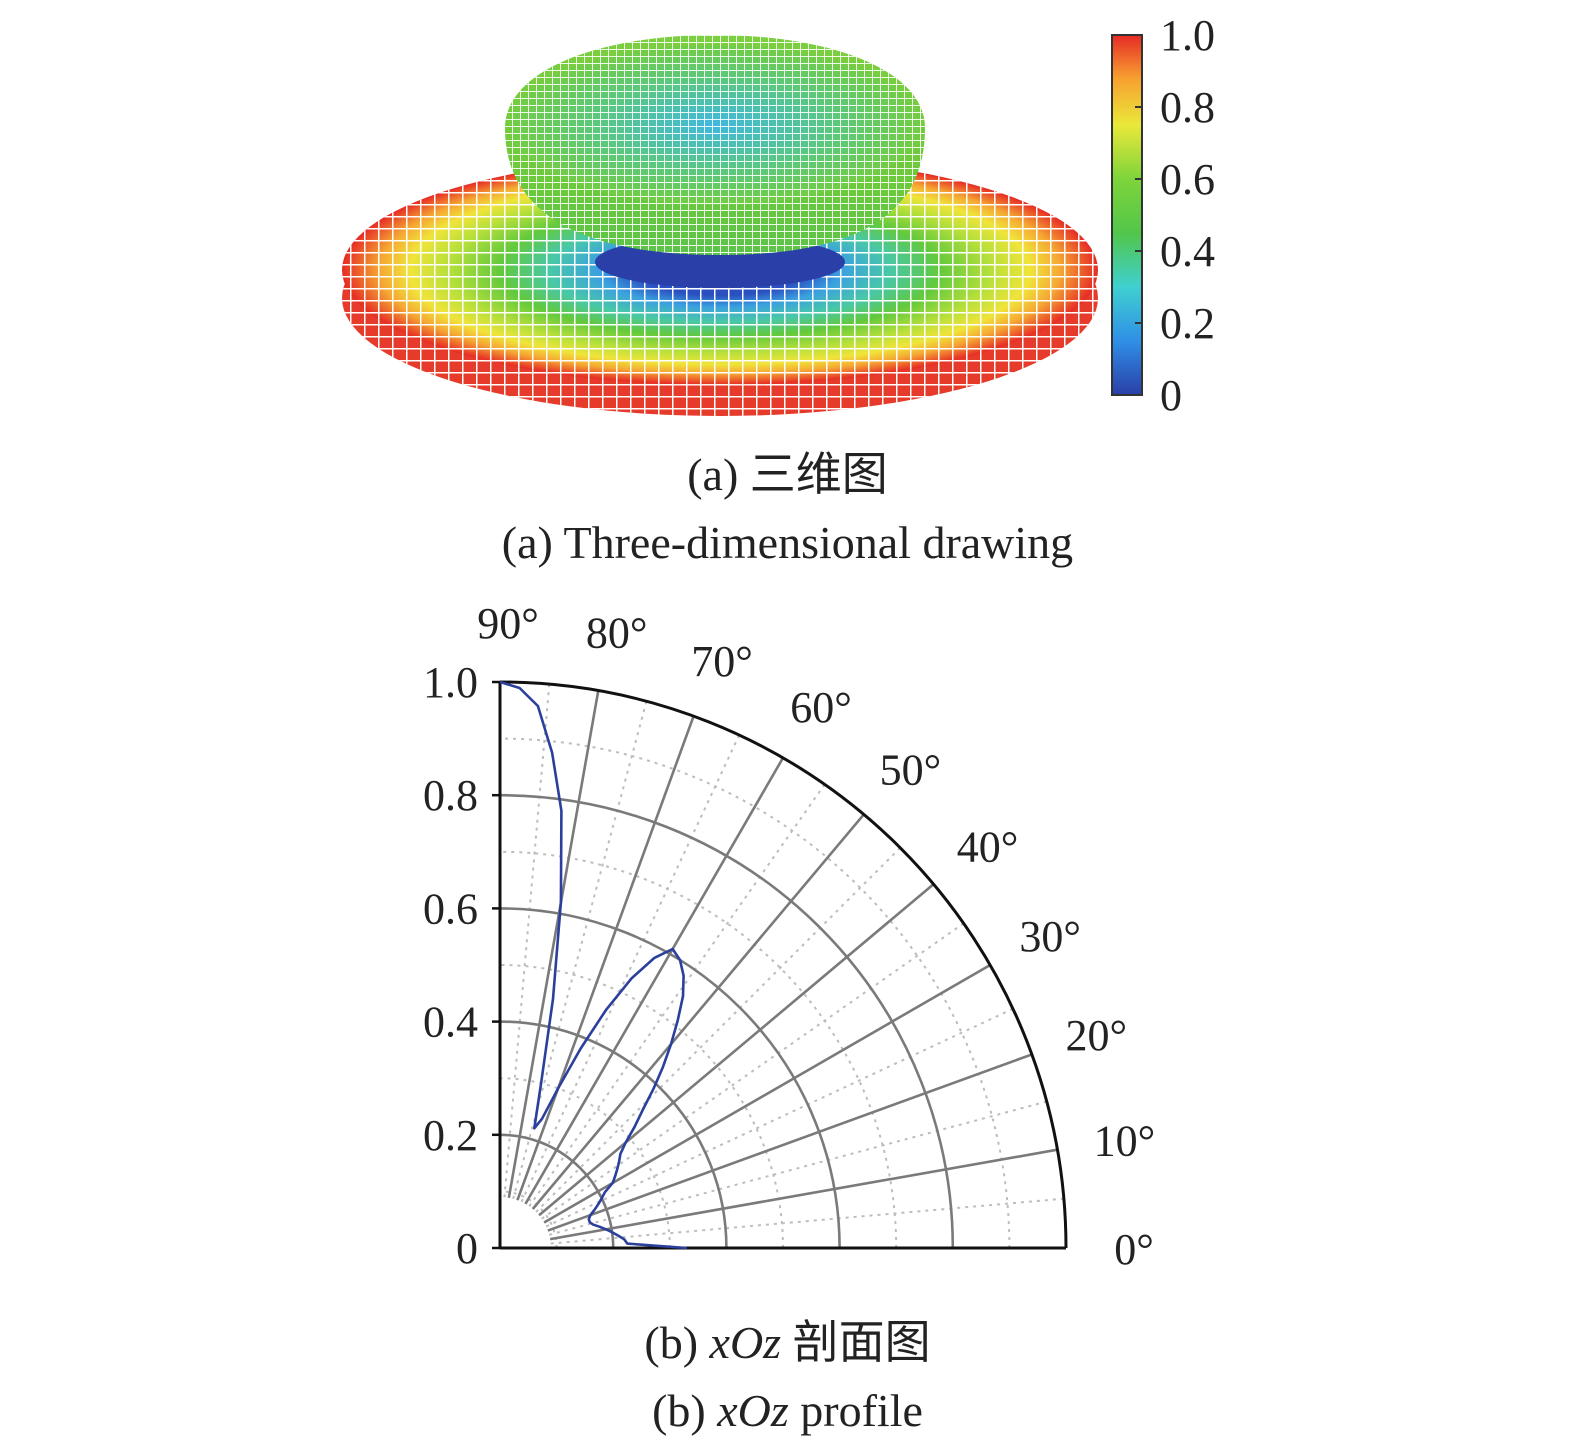  Describe the element at coordinates (1187, 35) in the screenshot. I see `colorbar-tick-label: 1.0` at that location.